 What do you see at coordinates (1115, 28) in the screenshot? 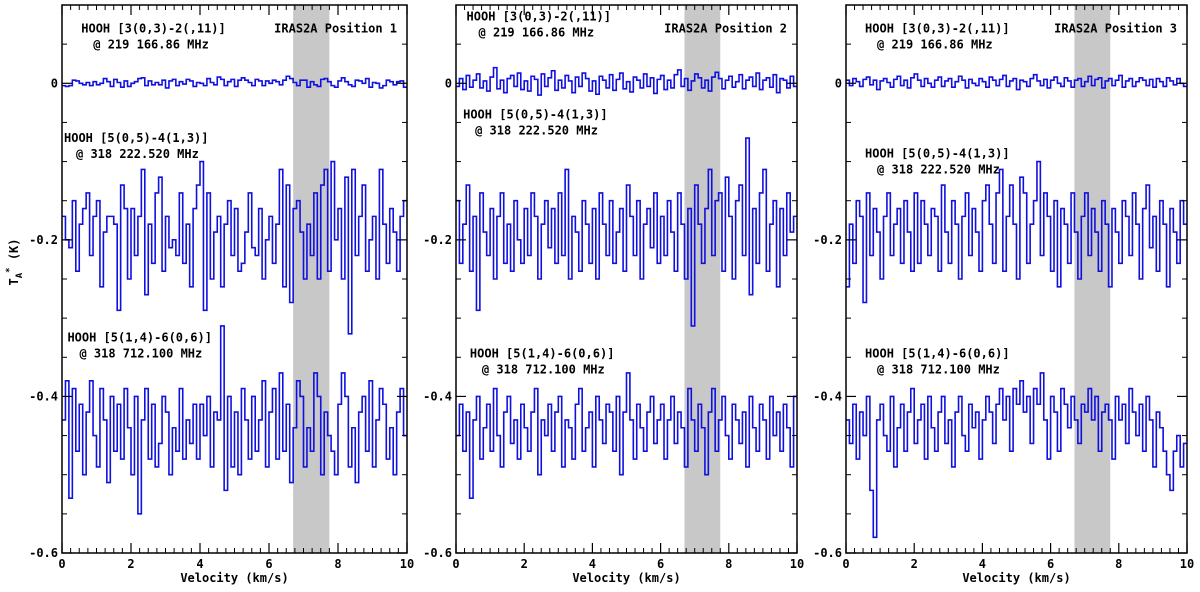
I see `position-label: IRAS2A Position 3` at bounding box center [1115, 28].